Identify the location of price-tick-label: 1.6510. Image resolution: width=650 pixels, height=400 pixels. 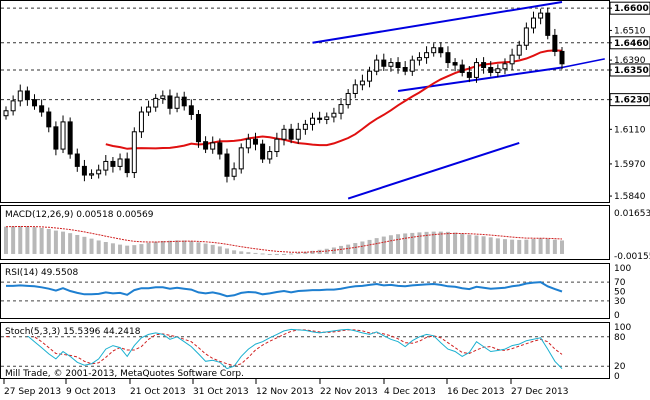
(630, 31).